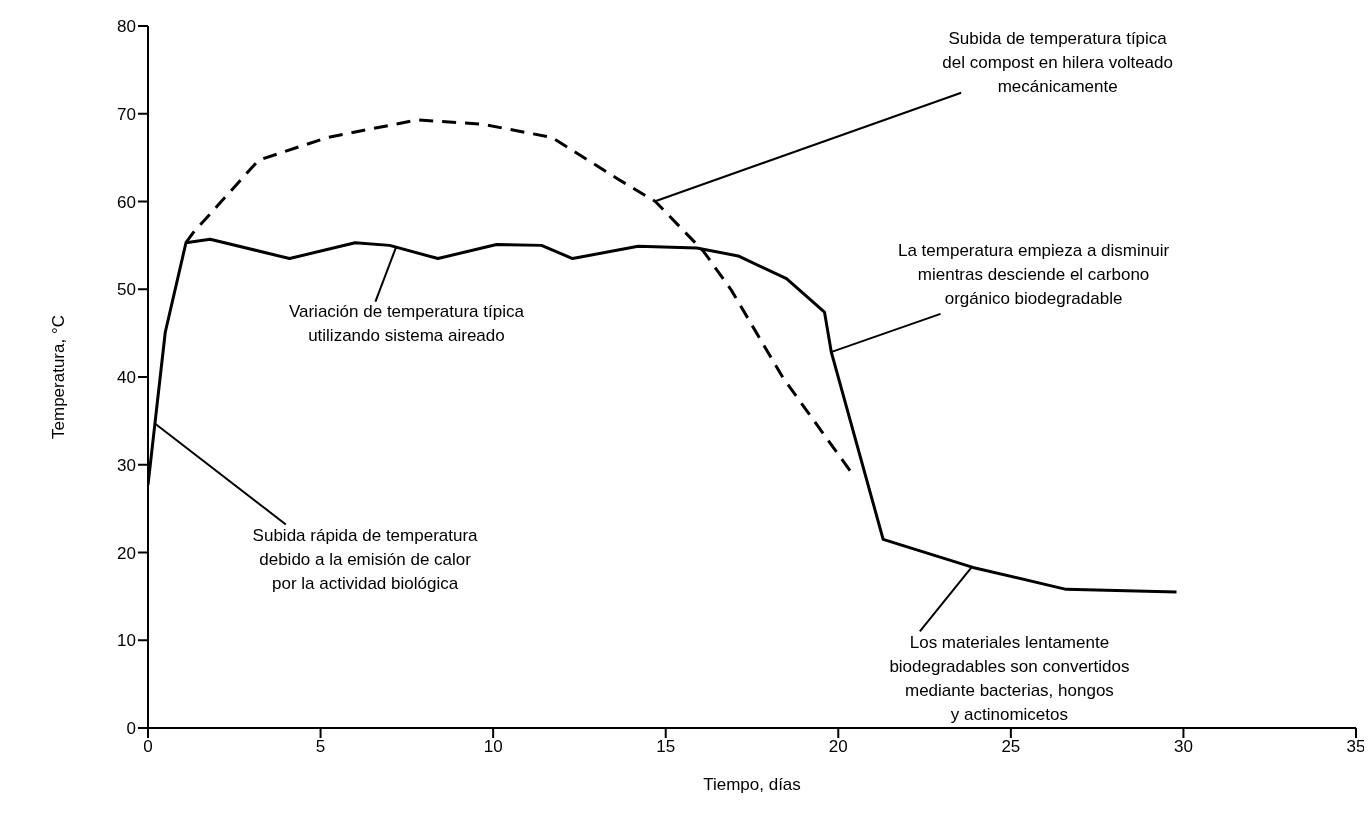 The image size is (1372, 823). What do you see at coordinates (131, 729) in the screenshot?
I see `y-tick-label: 0` at bounding box center [131, 729].